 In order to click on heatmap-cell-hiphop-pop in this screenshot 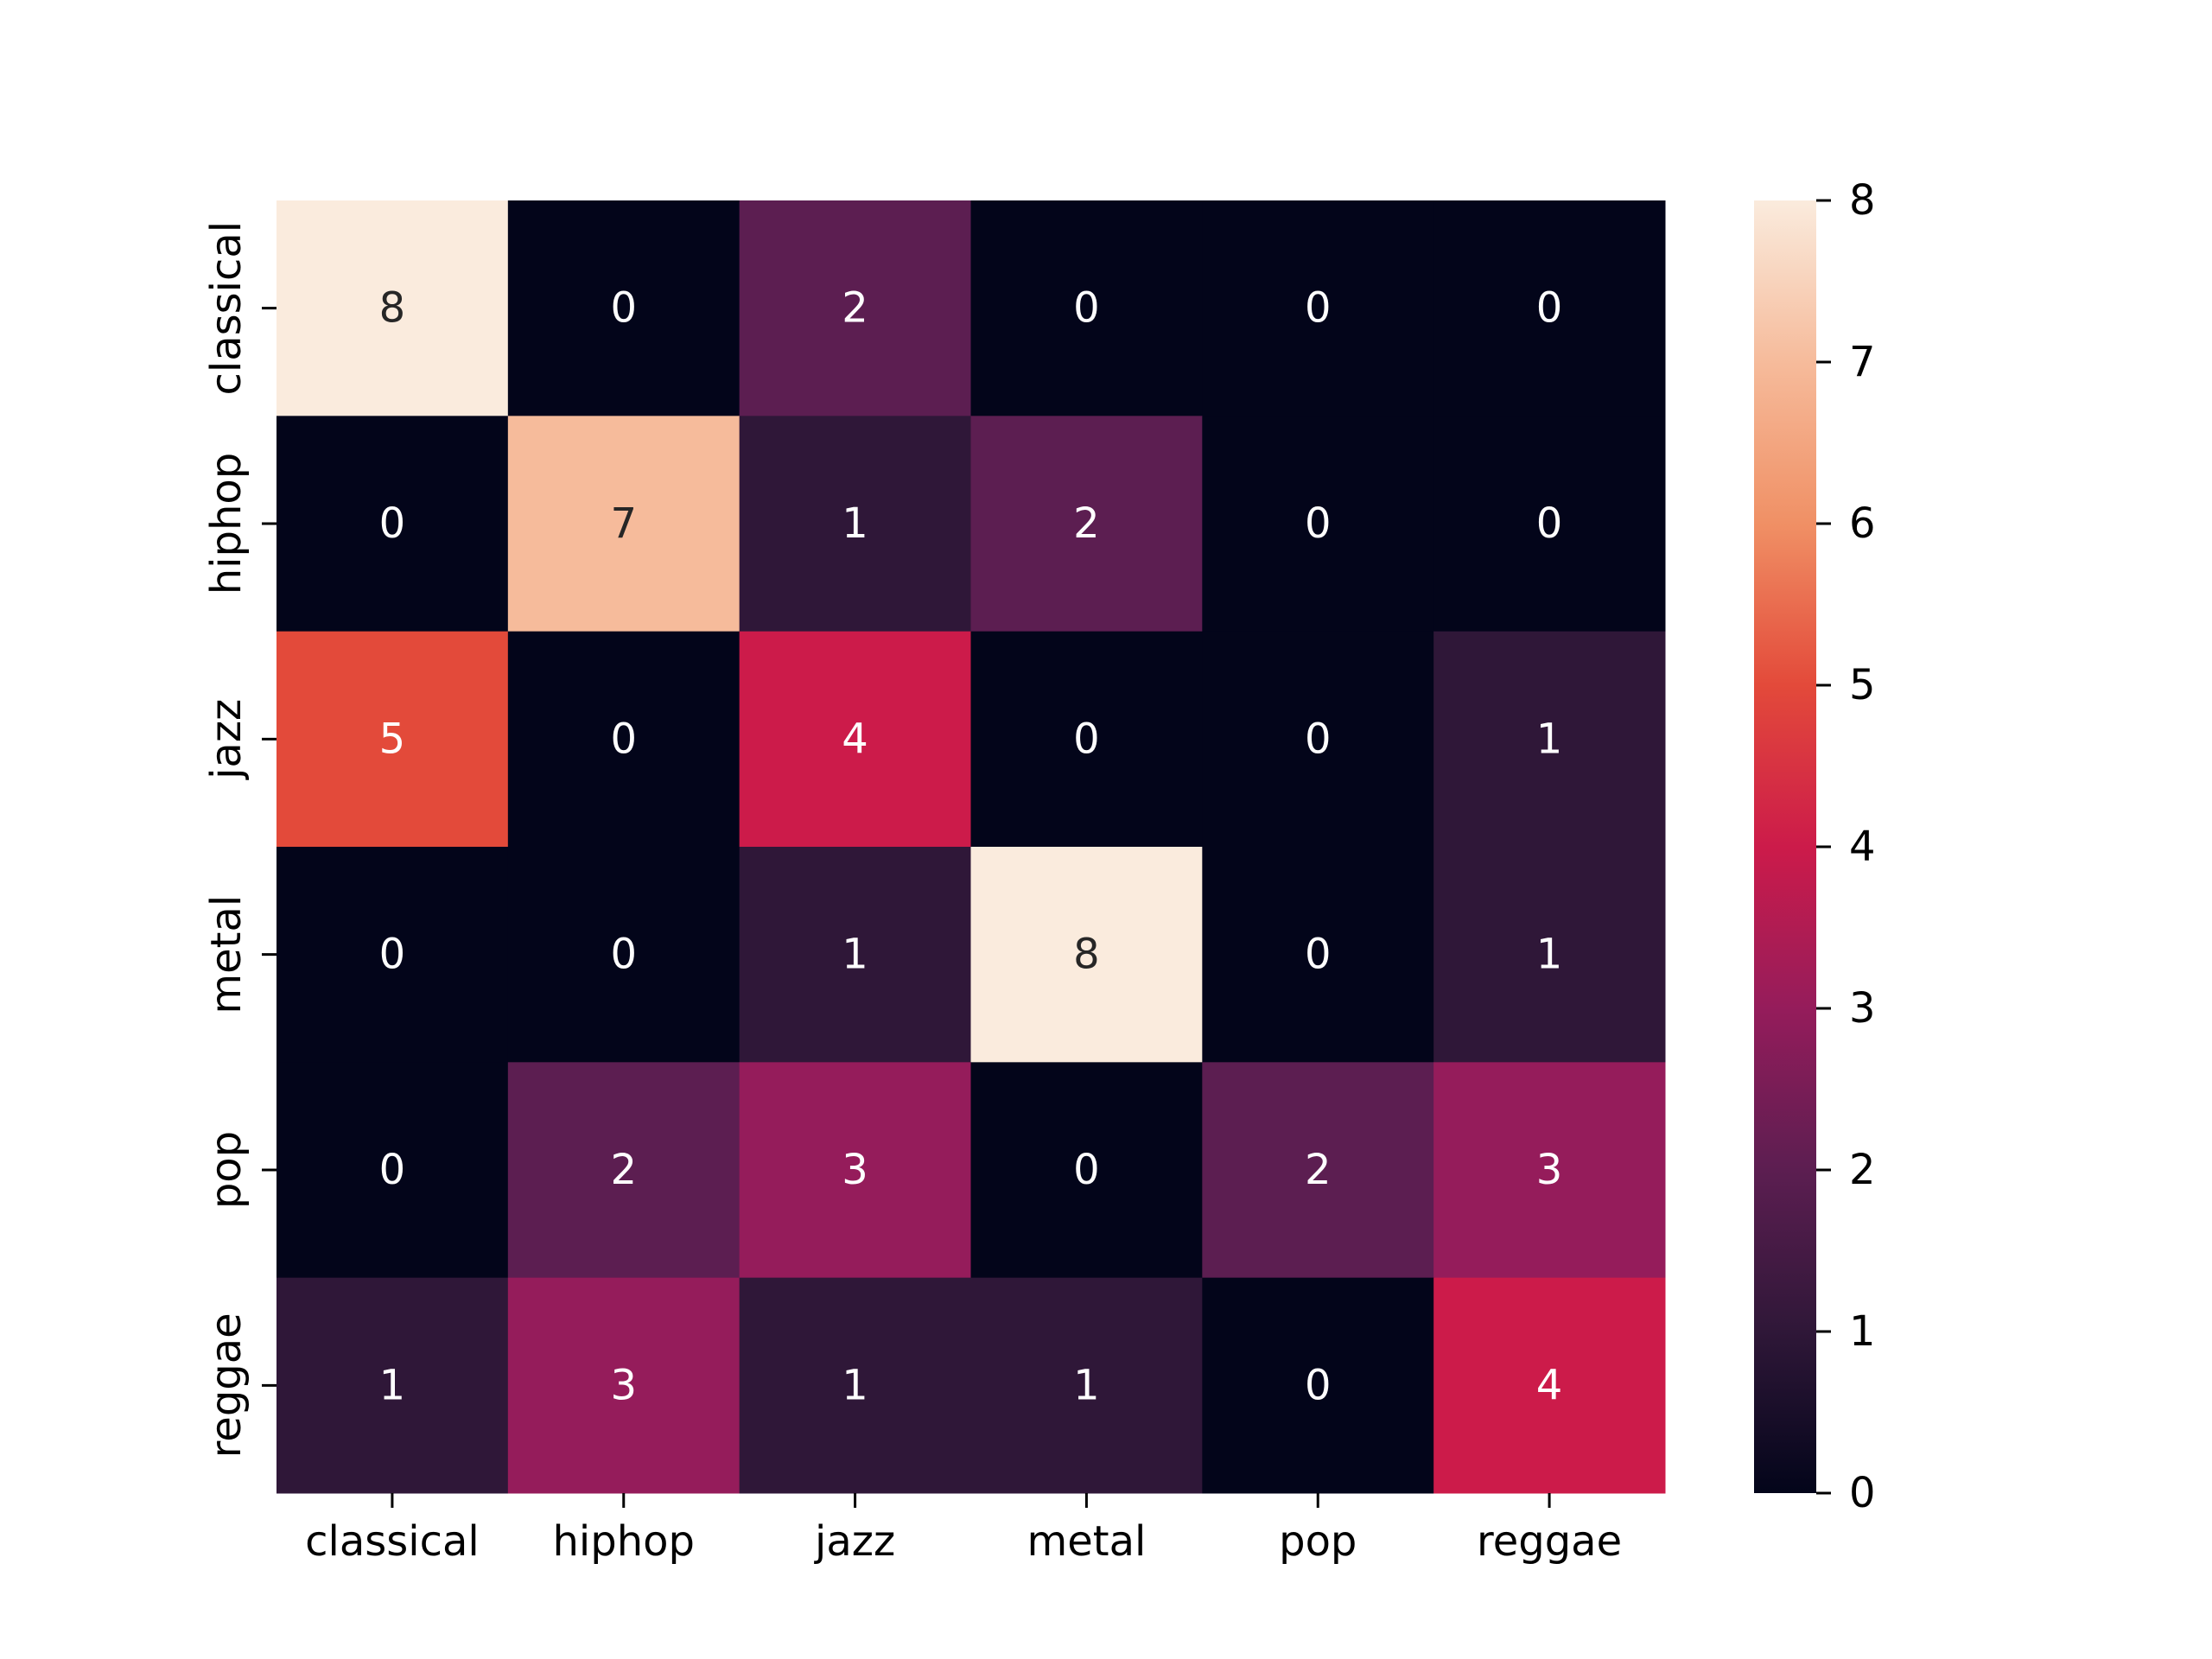, I will do `click(1318, 524)`.